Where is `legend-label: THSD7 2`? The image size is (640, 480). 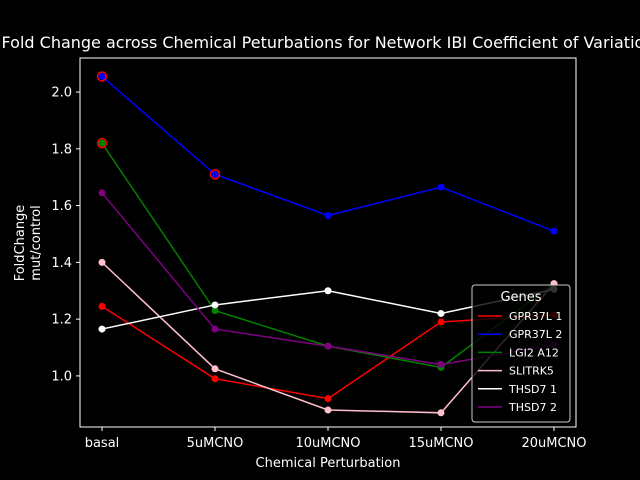
legend-label: THSD7 2 is located at coordinates (532, 407).